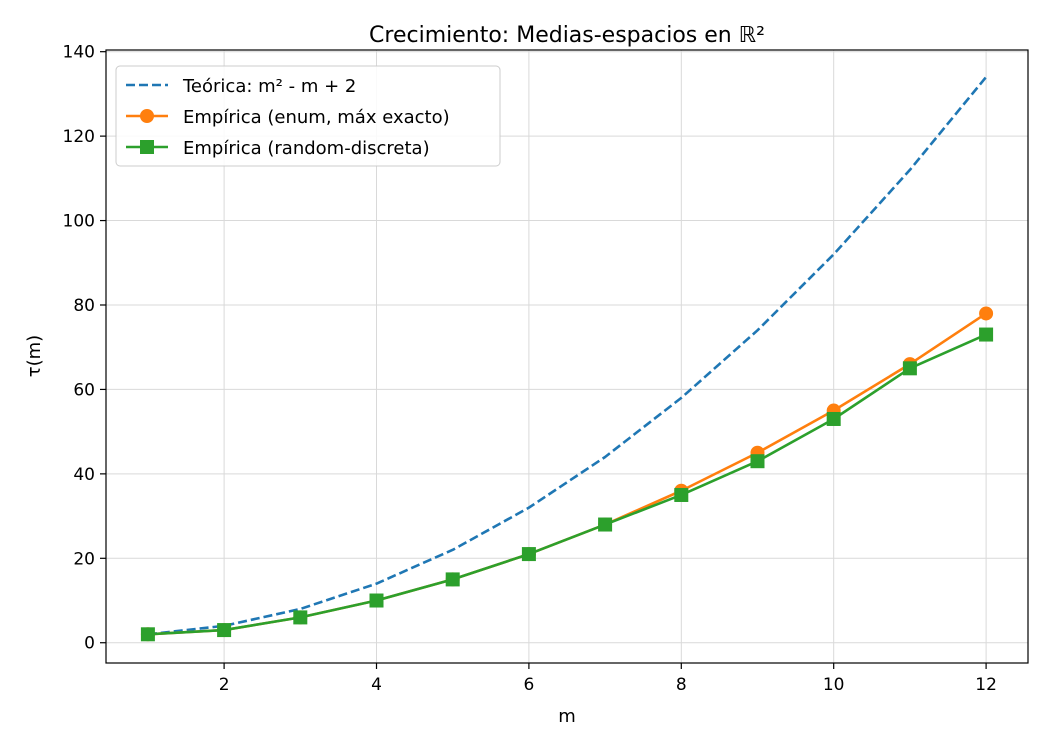 The height and width of the screenshot is (750, 1050). What do you see at coordinates (567, 35) in the screenshot?
I see `chart-title: Crecimiento: Medias-espacios en ℝ²` at bounding box center [567, 35].